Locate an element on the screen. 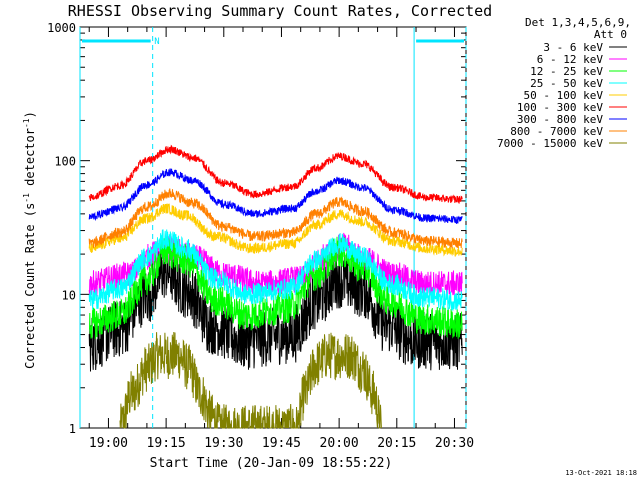 Image resolution: width=640 pixels, height=480 pixels. x-tick-label: 20:00 is located at coordinates (339, 443).